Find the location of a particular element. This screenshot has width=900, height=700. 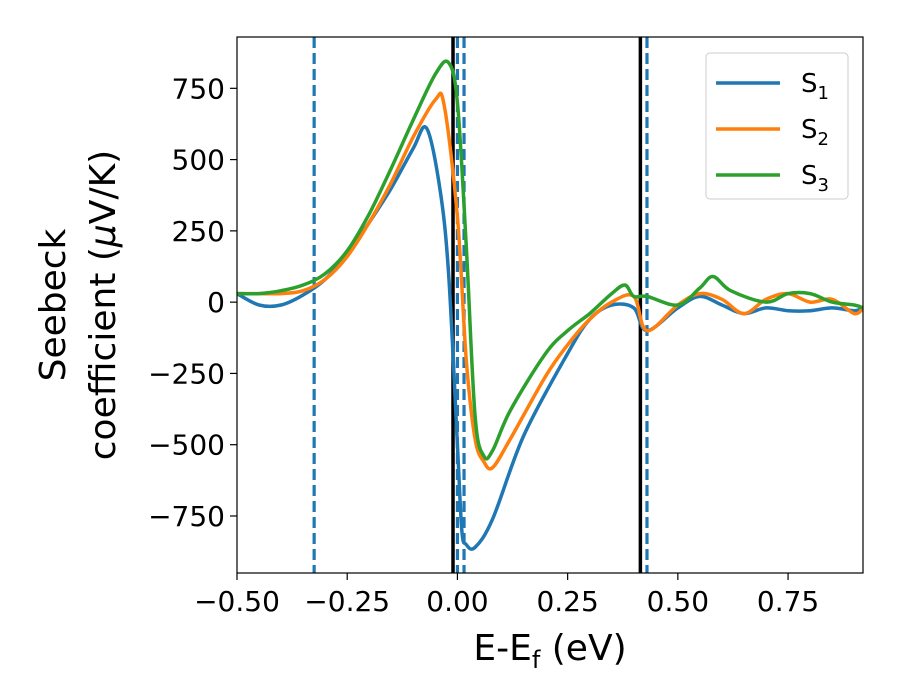

y-tick-label: −500 is located at coordinates (186, 445).